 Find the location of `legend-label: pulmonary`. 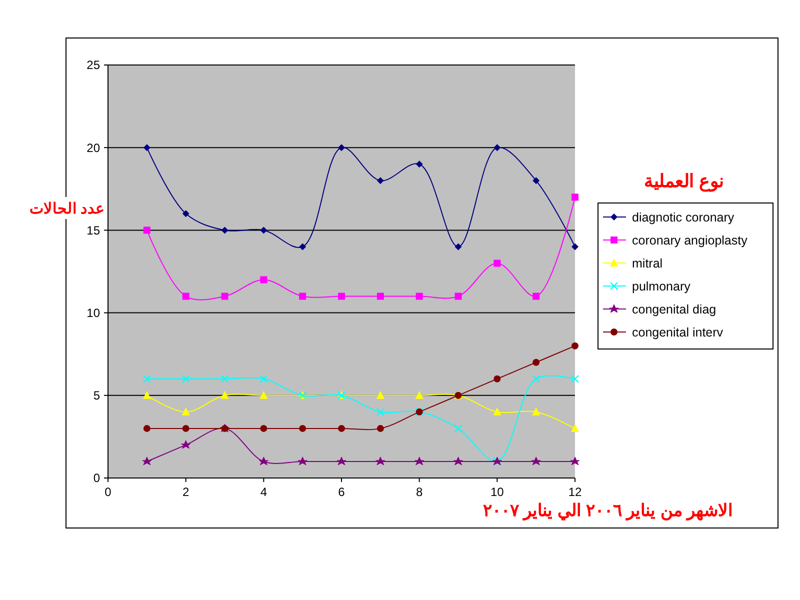

legend-label: pulmonary is located at coordinates (662, 286).